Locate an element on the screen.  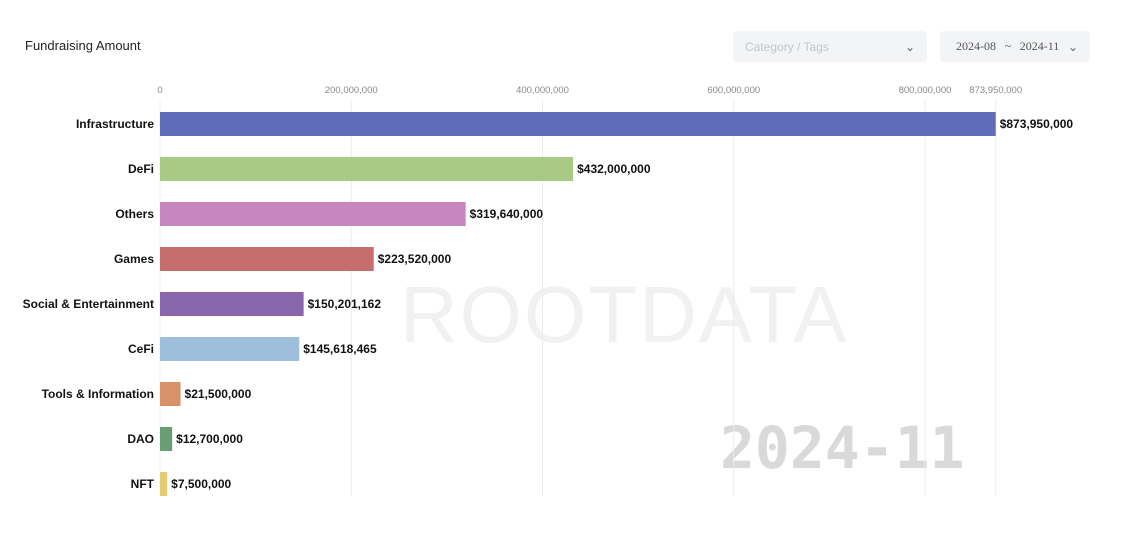
category-label: DeFi is located at coordinates (141, 169).